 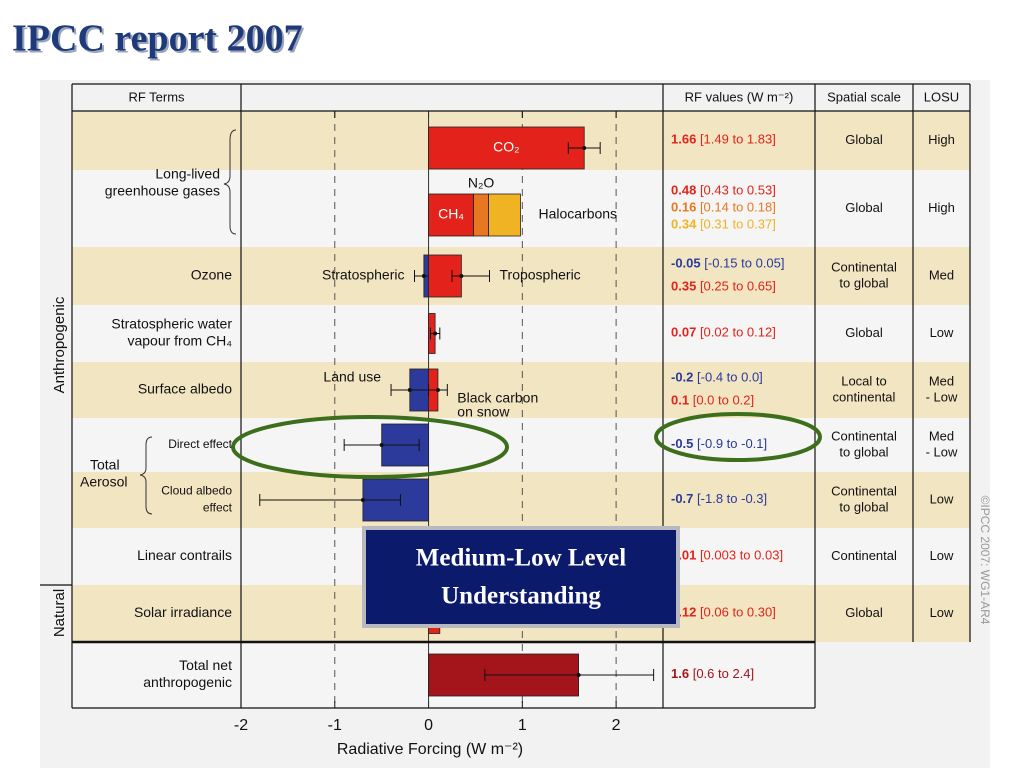 What do you see at coordinates (156, 96) in the screenshot?
I see `header: RF Terms` at bounding box center [156, 96].